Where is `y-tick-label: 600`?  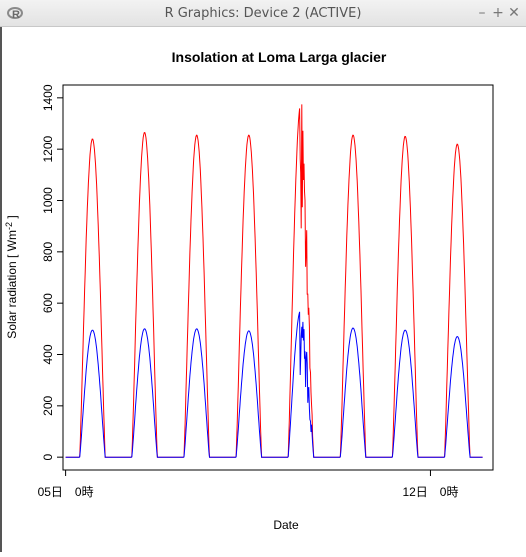
y-tick-label: 600 is located at coordinates (48, 303).